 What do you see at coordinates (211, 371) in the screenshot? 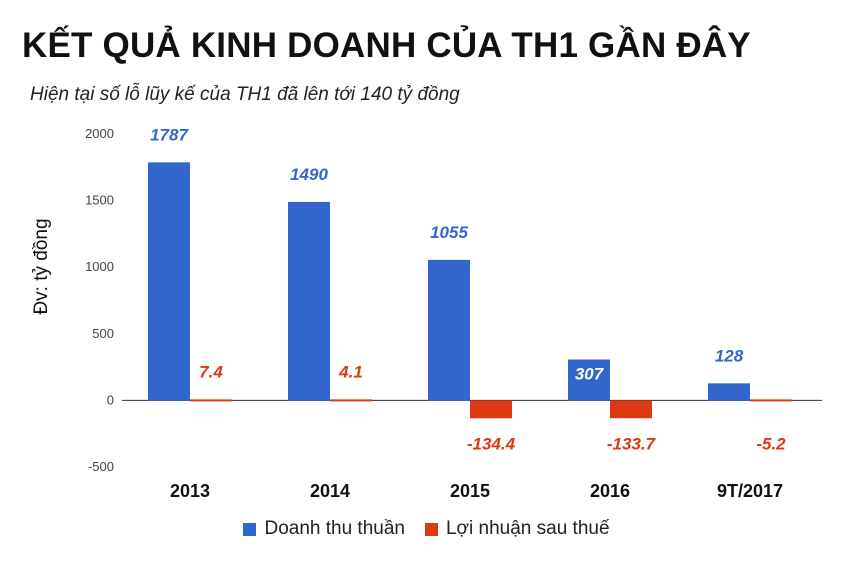
I see `profit-data-label: 7.4` at bounding box center [211, 371].